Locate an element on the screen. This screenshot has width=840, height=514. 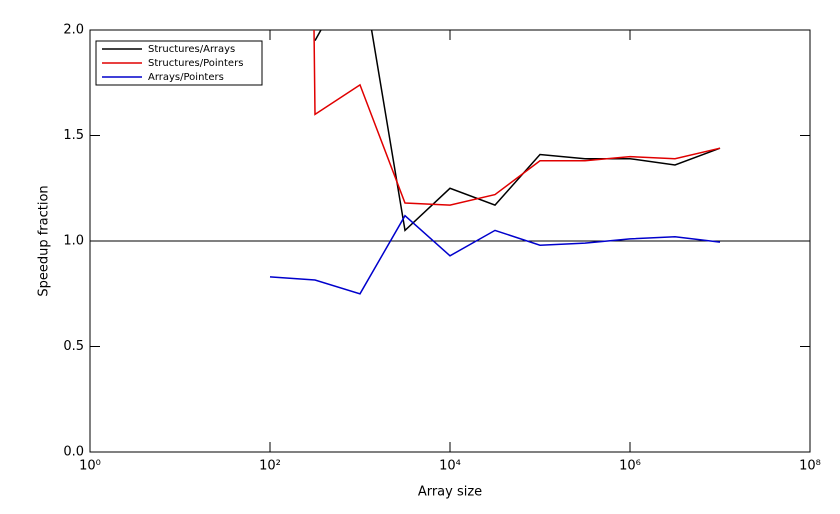
x-tick-label: 10⁴ is located at coordinates (450, 466).